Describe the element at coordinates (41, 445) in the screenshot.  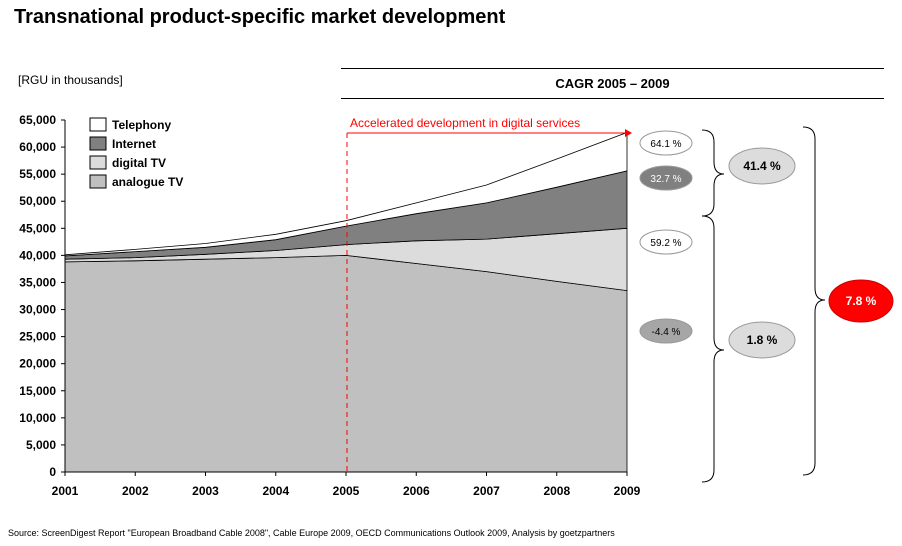
I see `y-tick-label: 5,000` at that location.